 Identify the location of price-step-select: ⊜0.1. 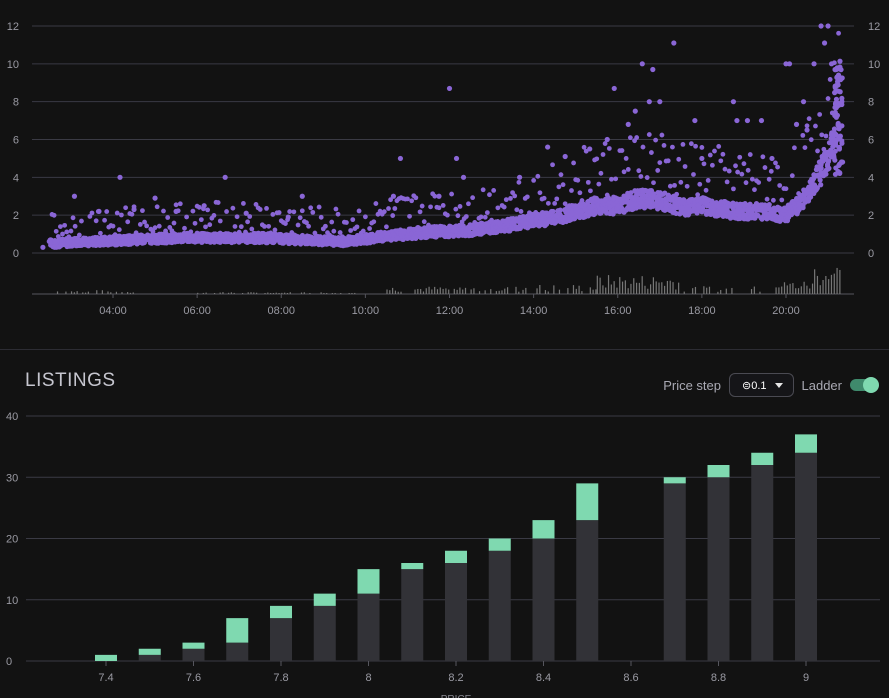
(761, 385).